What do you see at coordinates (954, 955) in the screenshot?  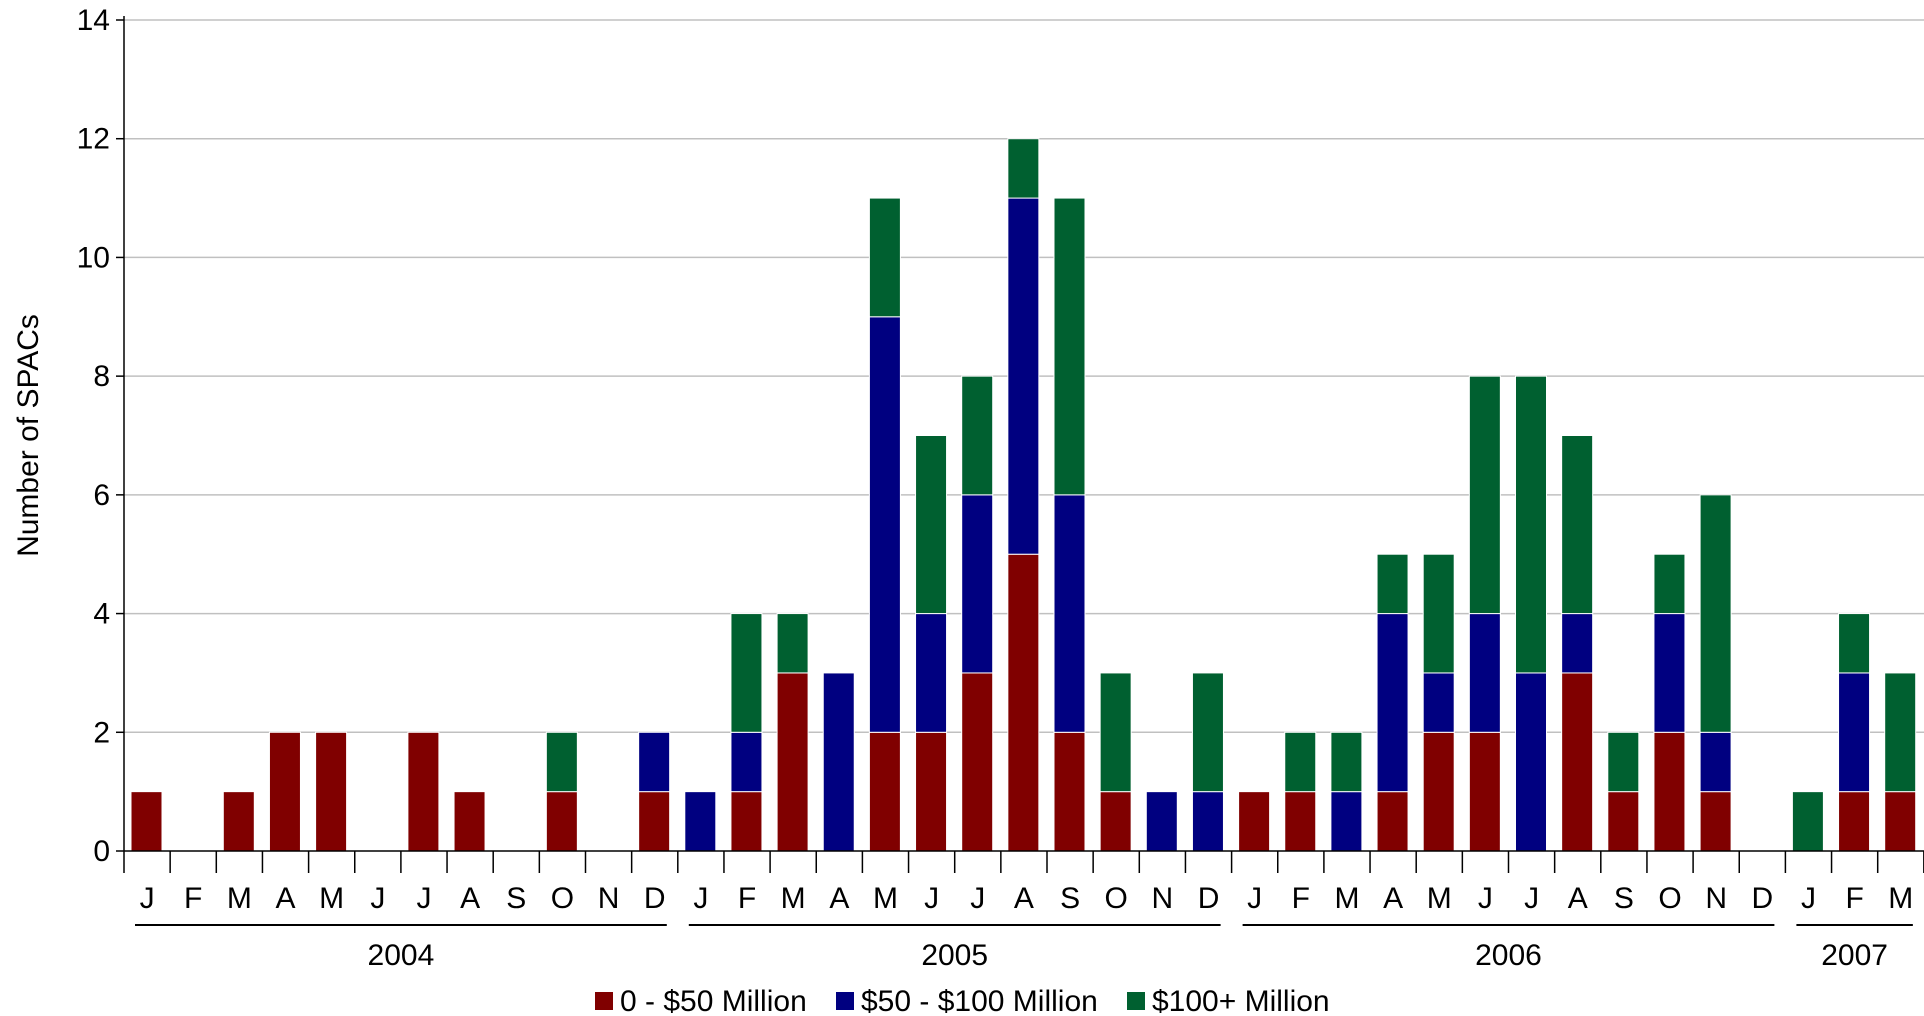 I see `year-label: 2005` at bounding box center [954, 955].